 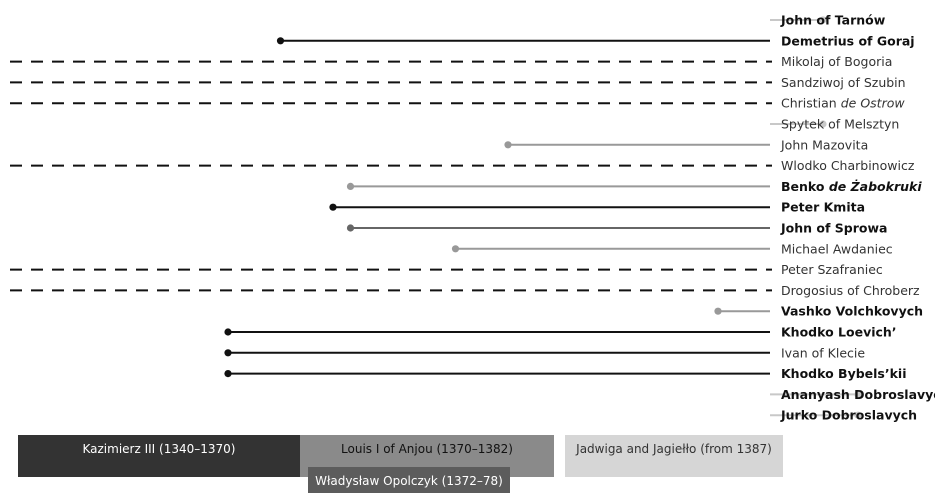 What do you see at coordinates (446, 269) in the screenshot?
I see `row-peter-szafraniec: Peter Szafraniec` at bounding box center [446, 269].